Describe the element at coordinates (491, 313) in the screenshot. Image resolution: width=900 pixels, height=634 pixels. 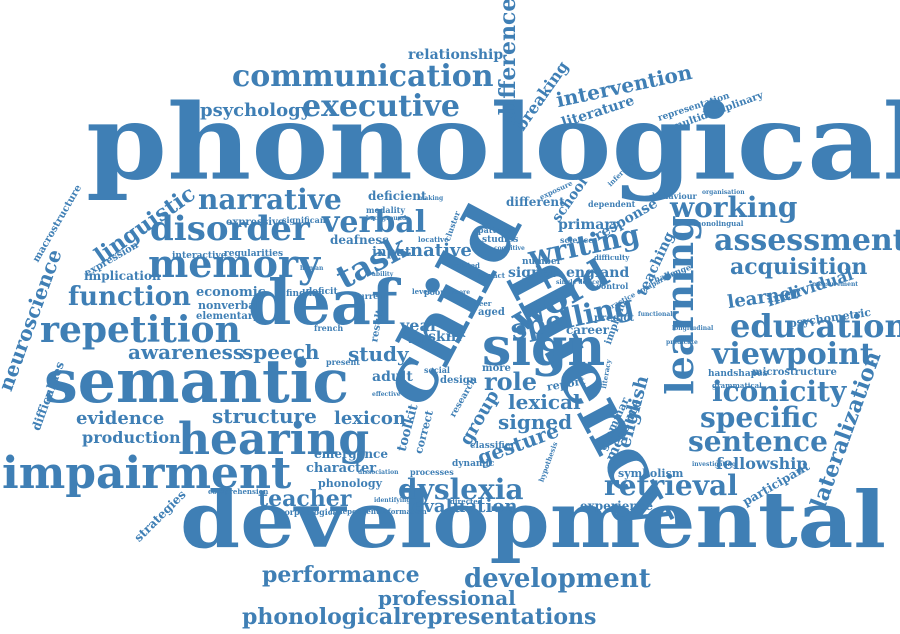
I see `cloud-word: aged` at that location.